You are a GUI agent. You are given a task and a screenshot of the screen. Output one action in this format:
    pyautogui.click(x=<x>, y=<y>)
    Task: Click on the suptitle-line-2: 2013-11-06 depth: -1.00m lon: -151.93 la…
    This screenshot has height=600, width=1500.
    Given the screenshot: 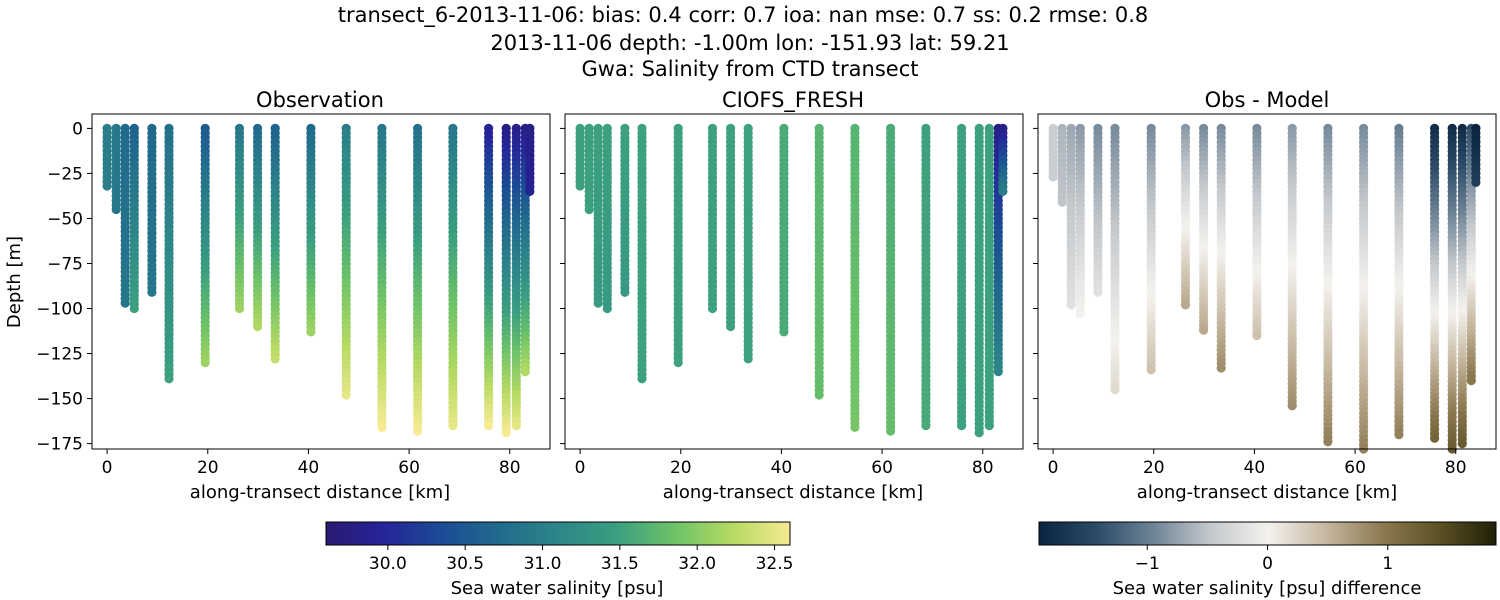 What is the action you would take?
    pyautogui.click(x=749, y=43)
    